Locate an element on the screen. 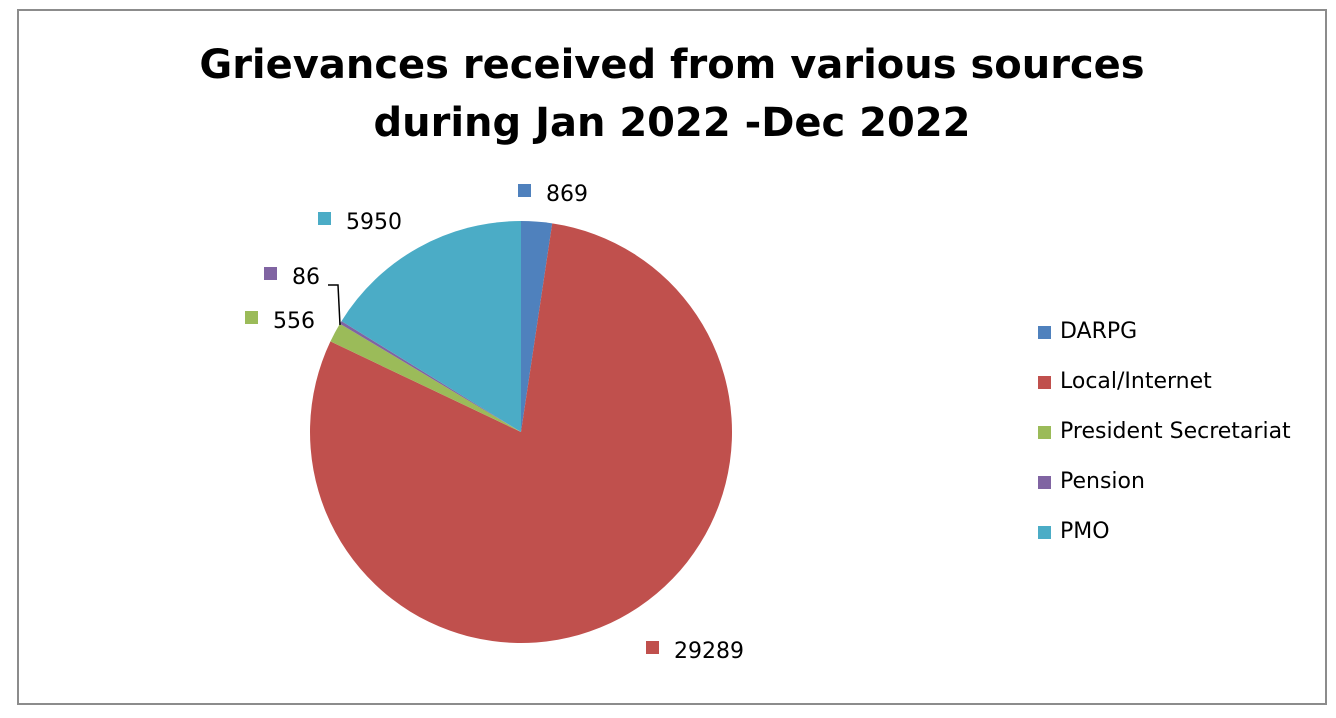  data-label-president-secretariat: 556 is located at coordinates (294, 321).